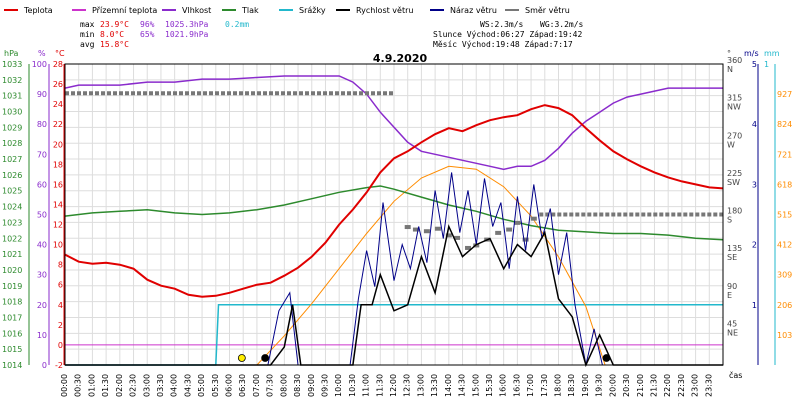 The width and height of the screenshot is (800, 400). Describe the element at coordinates (12, 333) in the screenshot. I see `hpa-tick: 1016` at that location.